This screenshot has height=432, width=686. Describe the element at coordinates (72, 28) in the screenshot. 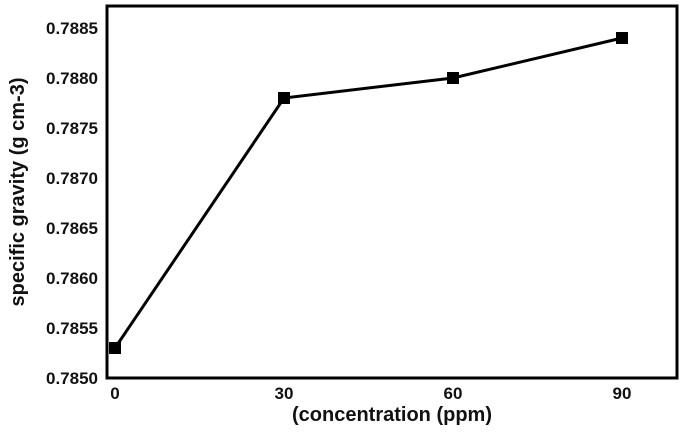

I see `y-tick-label: 0.7885` at that location.